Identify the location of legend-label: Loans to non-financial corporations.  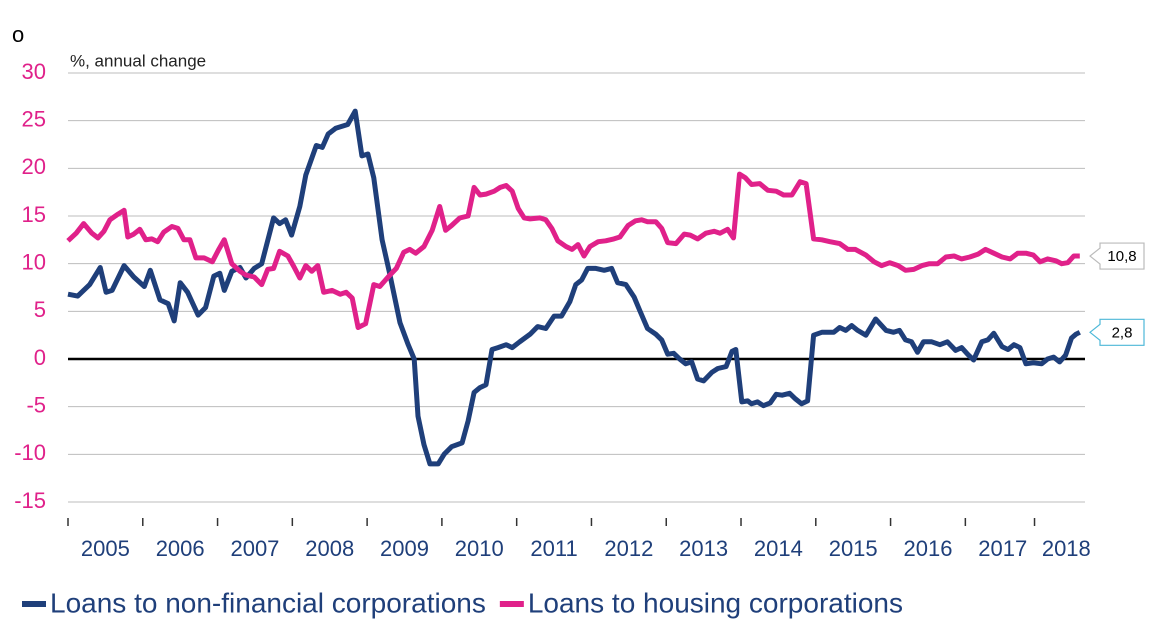
(268, 602).